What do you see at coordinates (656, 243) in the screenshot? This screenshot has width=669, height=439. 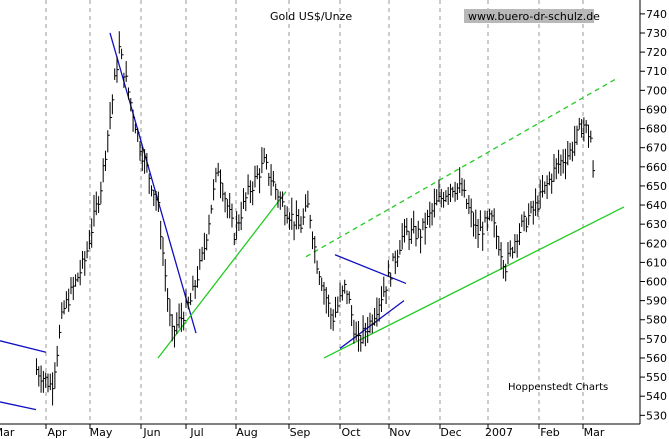 I see `y-tick-label: 620` at bounding box center [656, 243].